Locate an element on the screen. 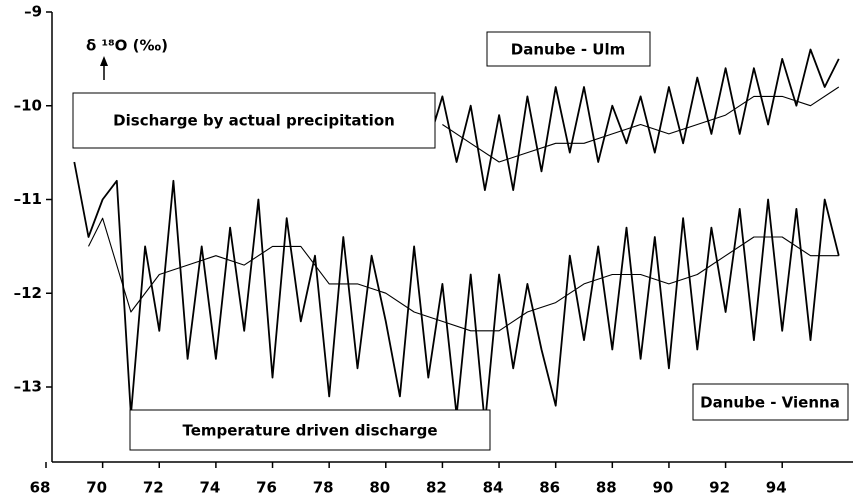  y-tick-label: –10 is located at coordinates (28, 105).